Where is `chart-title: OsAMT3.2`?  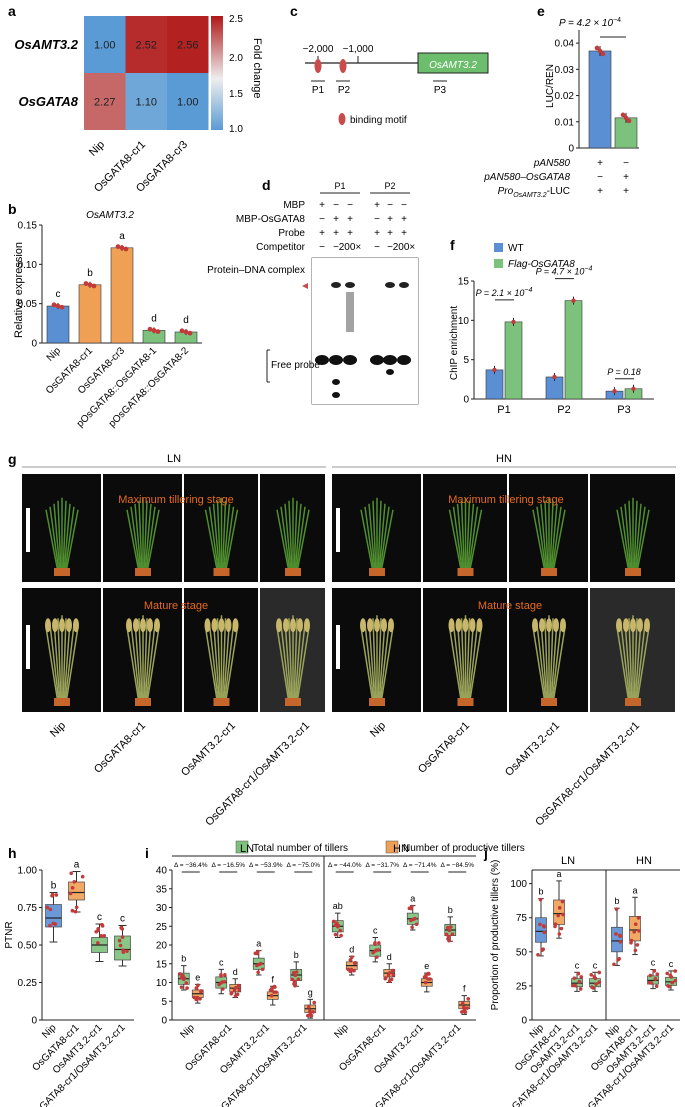 chart-title: OsAMT3.2 is located at coordinates (110, 215).